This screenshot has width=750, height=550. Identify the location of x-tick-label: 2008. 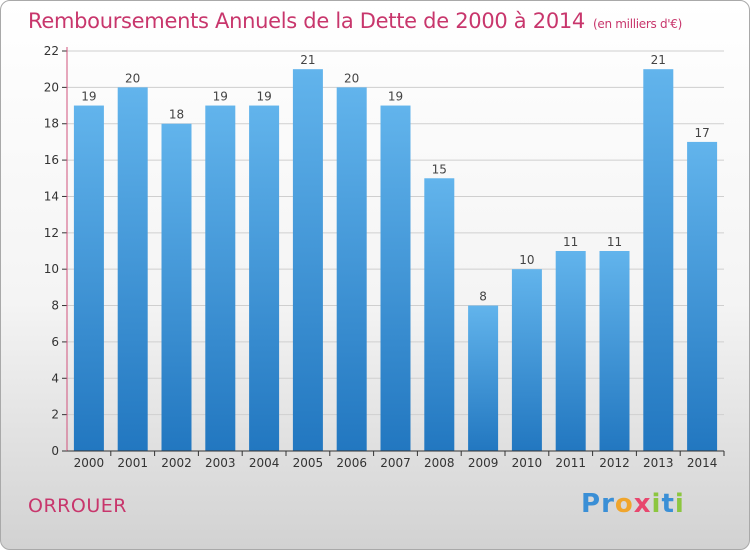
(439, 463).